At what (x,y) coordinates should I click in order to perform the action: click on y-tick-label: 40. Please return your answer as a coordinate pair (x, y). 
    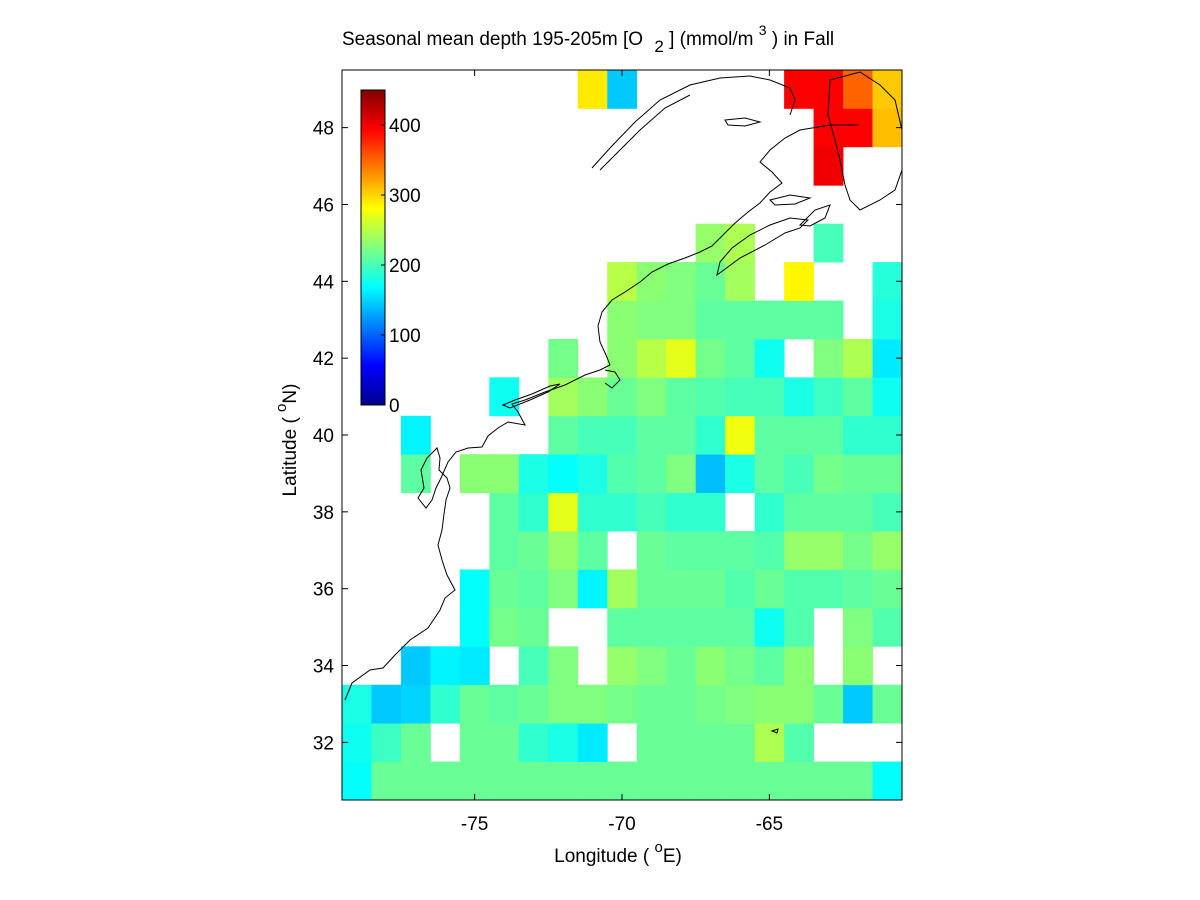
    Looking at the image, I should click on (323, 436).